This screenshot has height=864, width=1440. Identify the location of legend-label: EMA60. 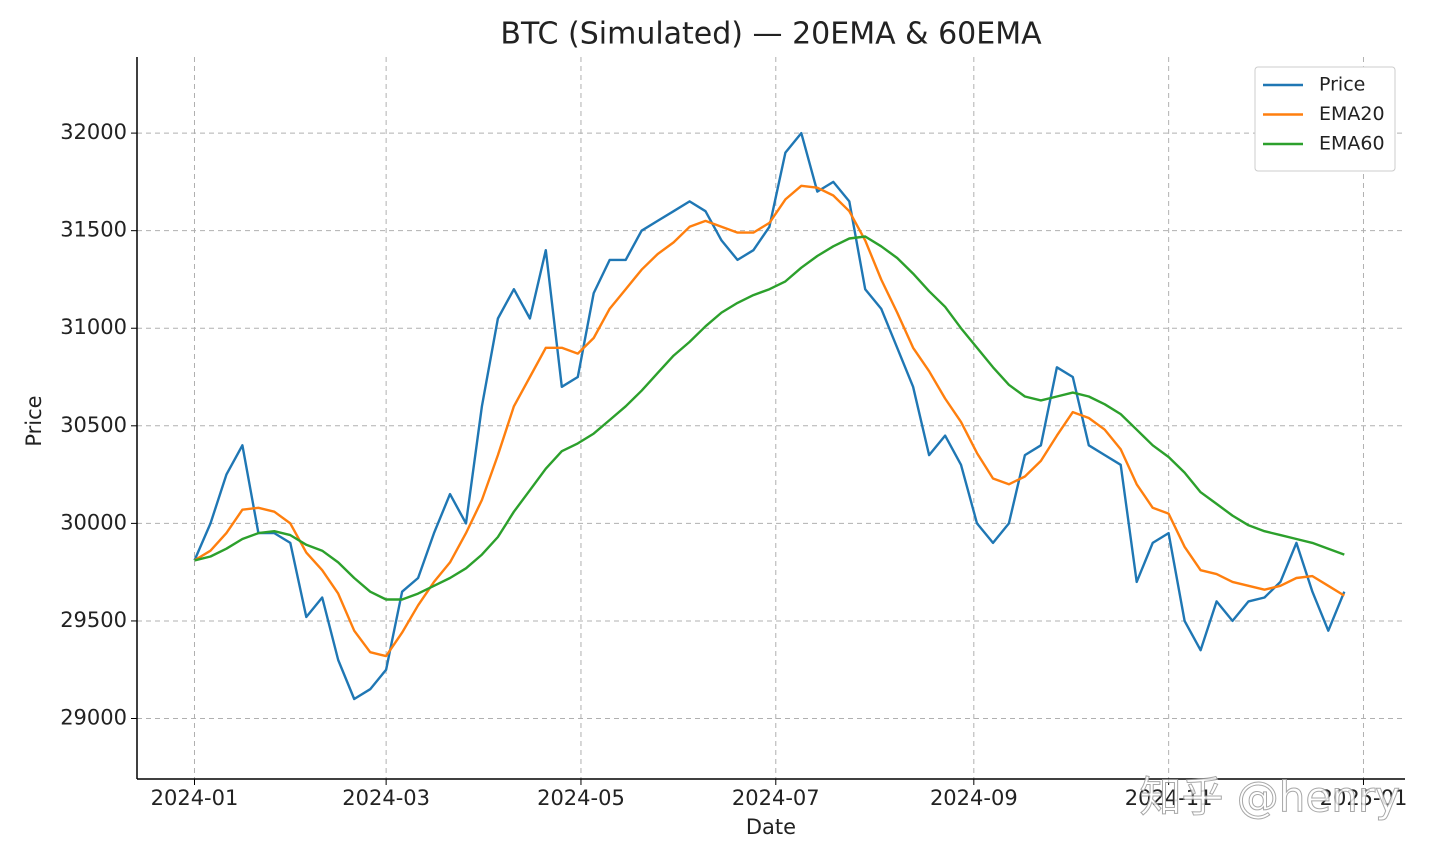
(1352, 144).